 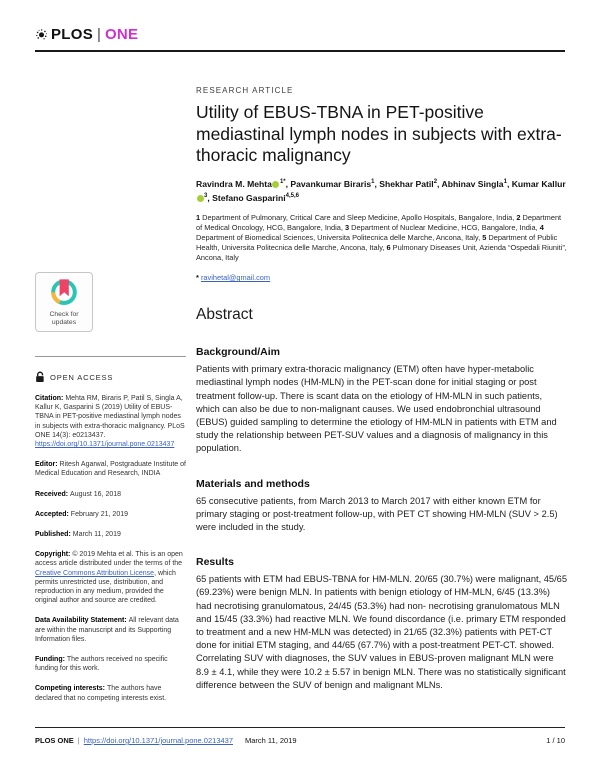 I want to click on accepted-note: Accepted: February 21, 2019, so click(x=81, y=514).